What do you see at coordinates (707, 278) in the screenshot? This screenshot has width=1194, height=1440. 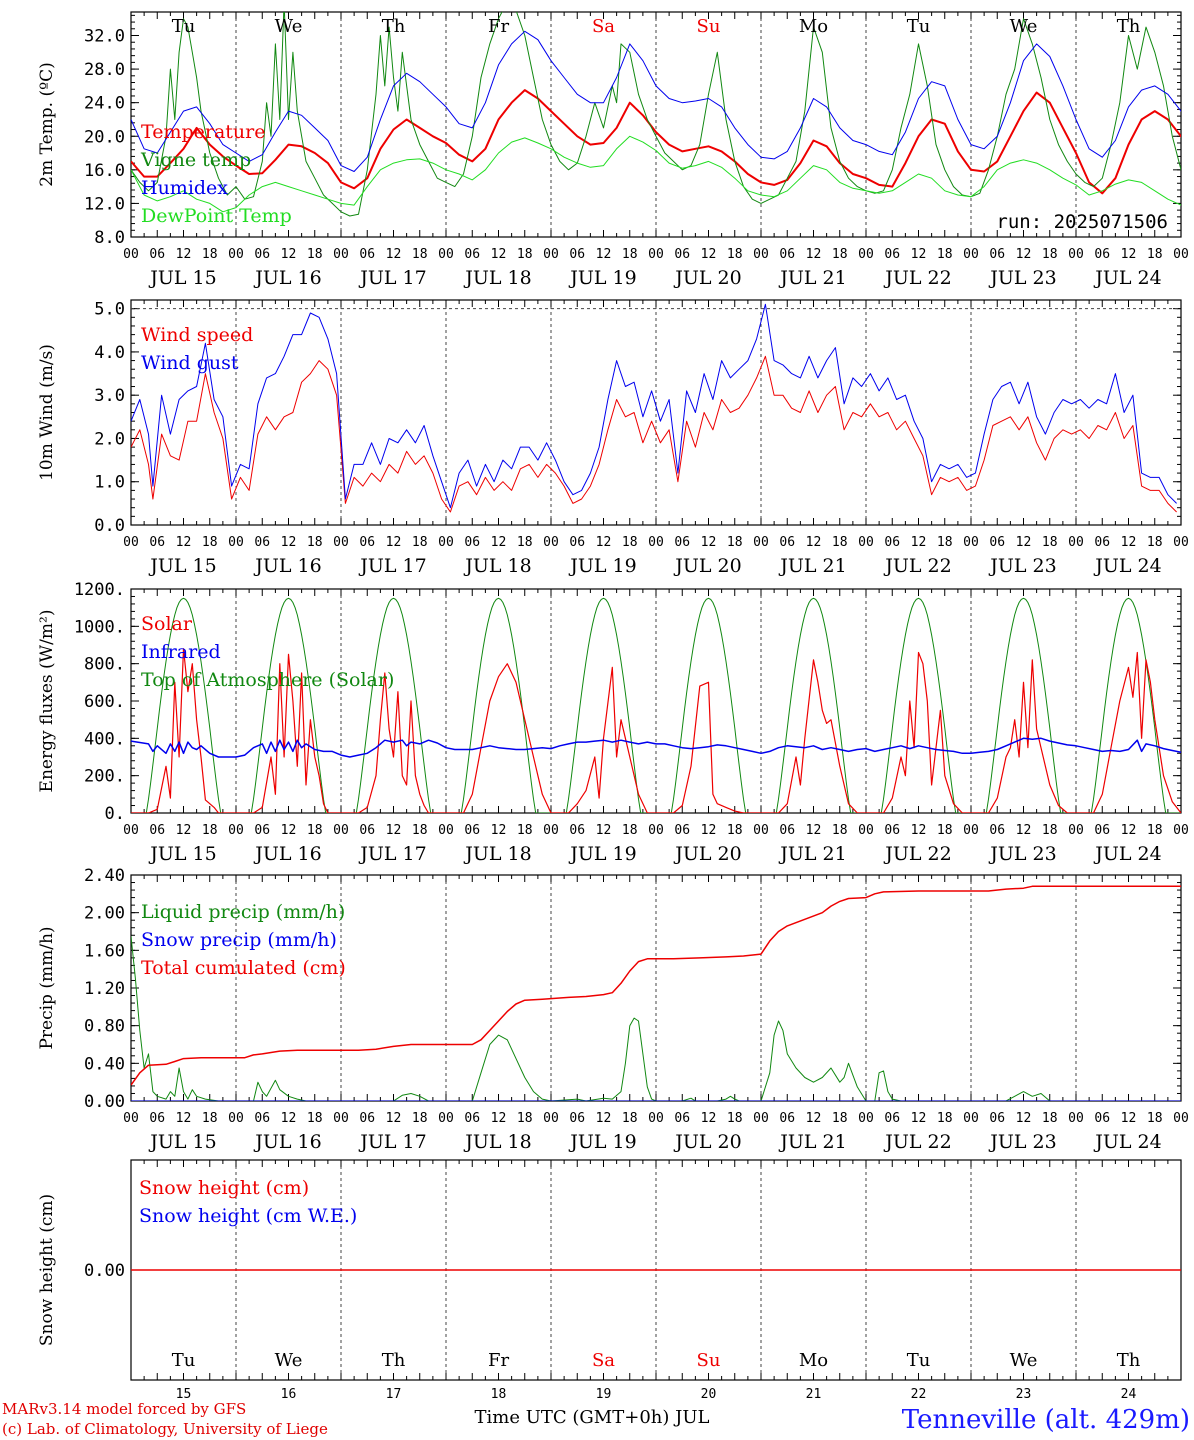 I see `date-label: JUL 20` at bounding box center [707, 278].